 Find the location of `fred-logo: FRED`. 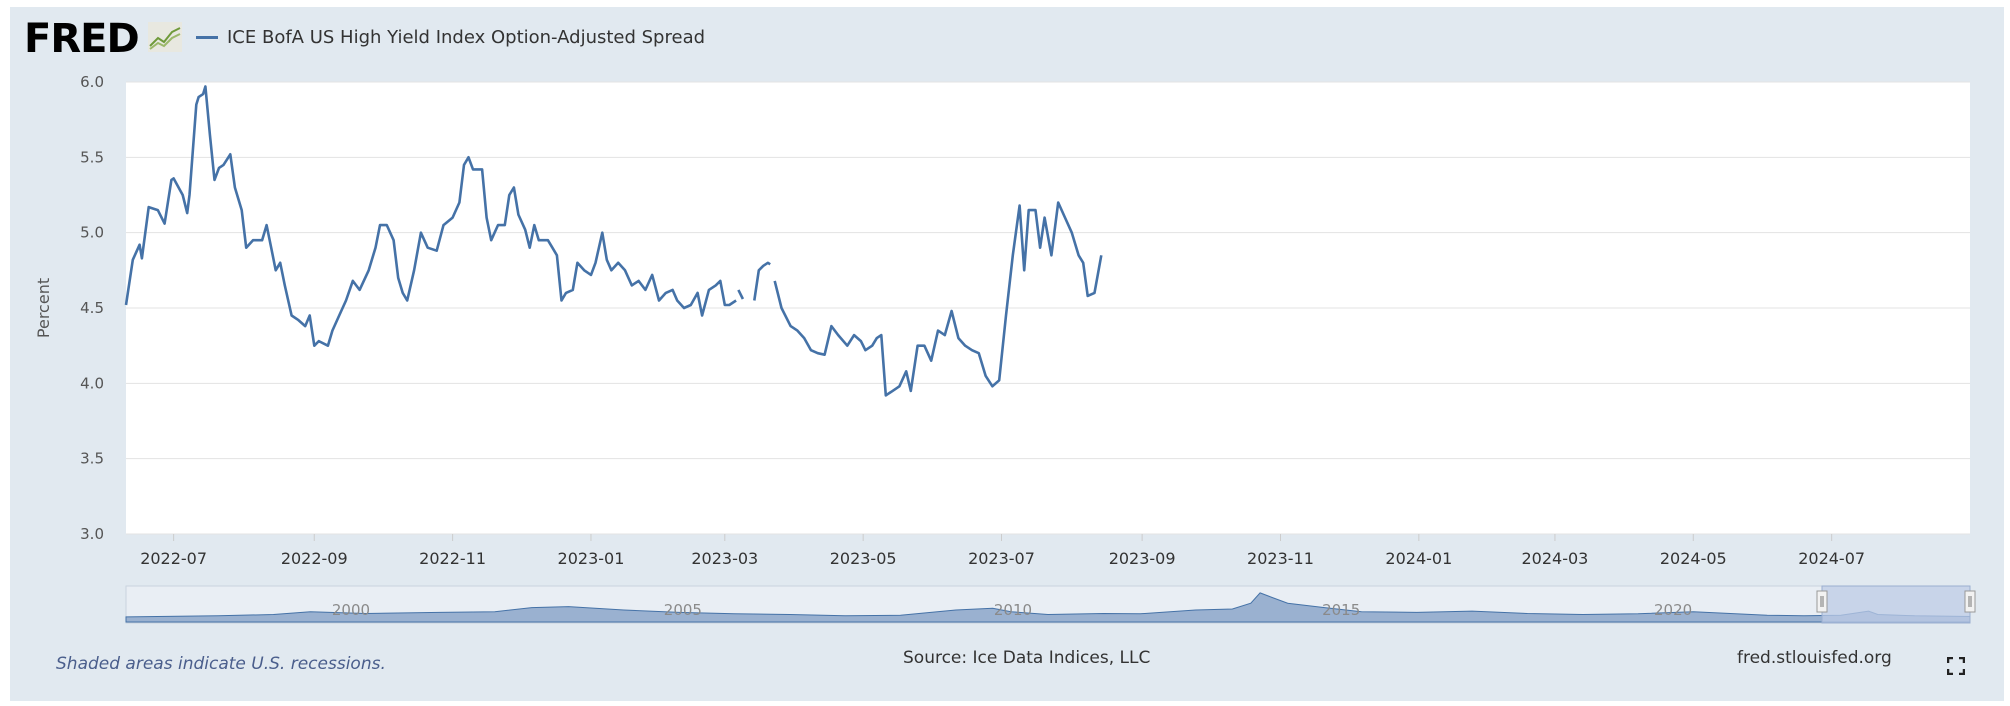

fred-logo: FRED is located at coordinates (82, 39).